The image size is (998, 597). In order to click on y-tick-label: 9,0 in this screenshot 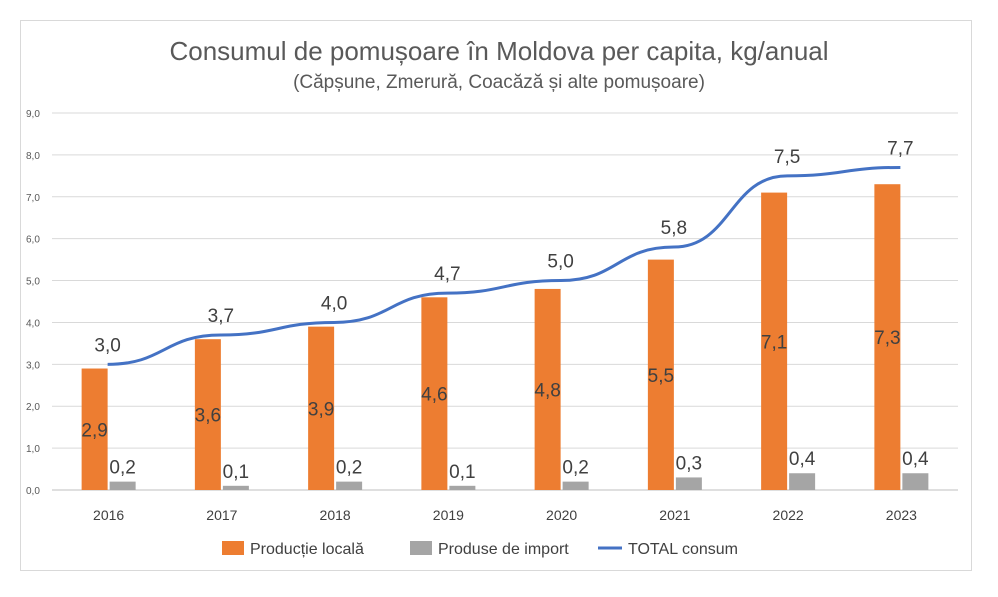, I will do `click(33, 114)`.